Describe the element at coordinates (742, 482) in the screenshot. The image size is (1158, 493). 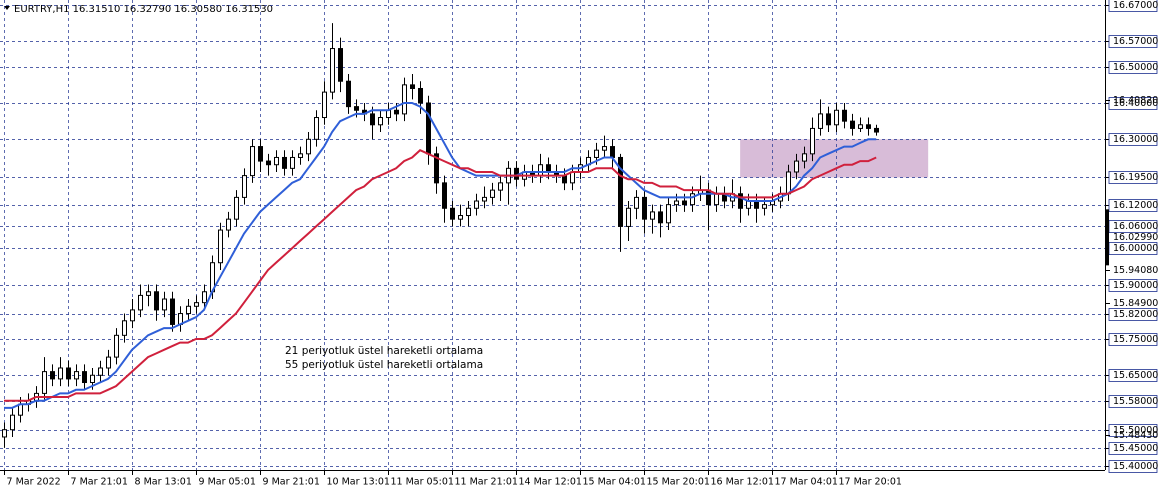
I see `x-tick-label: 16 Mar 12:01` at that location.